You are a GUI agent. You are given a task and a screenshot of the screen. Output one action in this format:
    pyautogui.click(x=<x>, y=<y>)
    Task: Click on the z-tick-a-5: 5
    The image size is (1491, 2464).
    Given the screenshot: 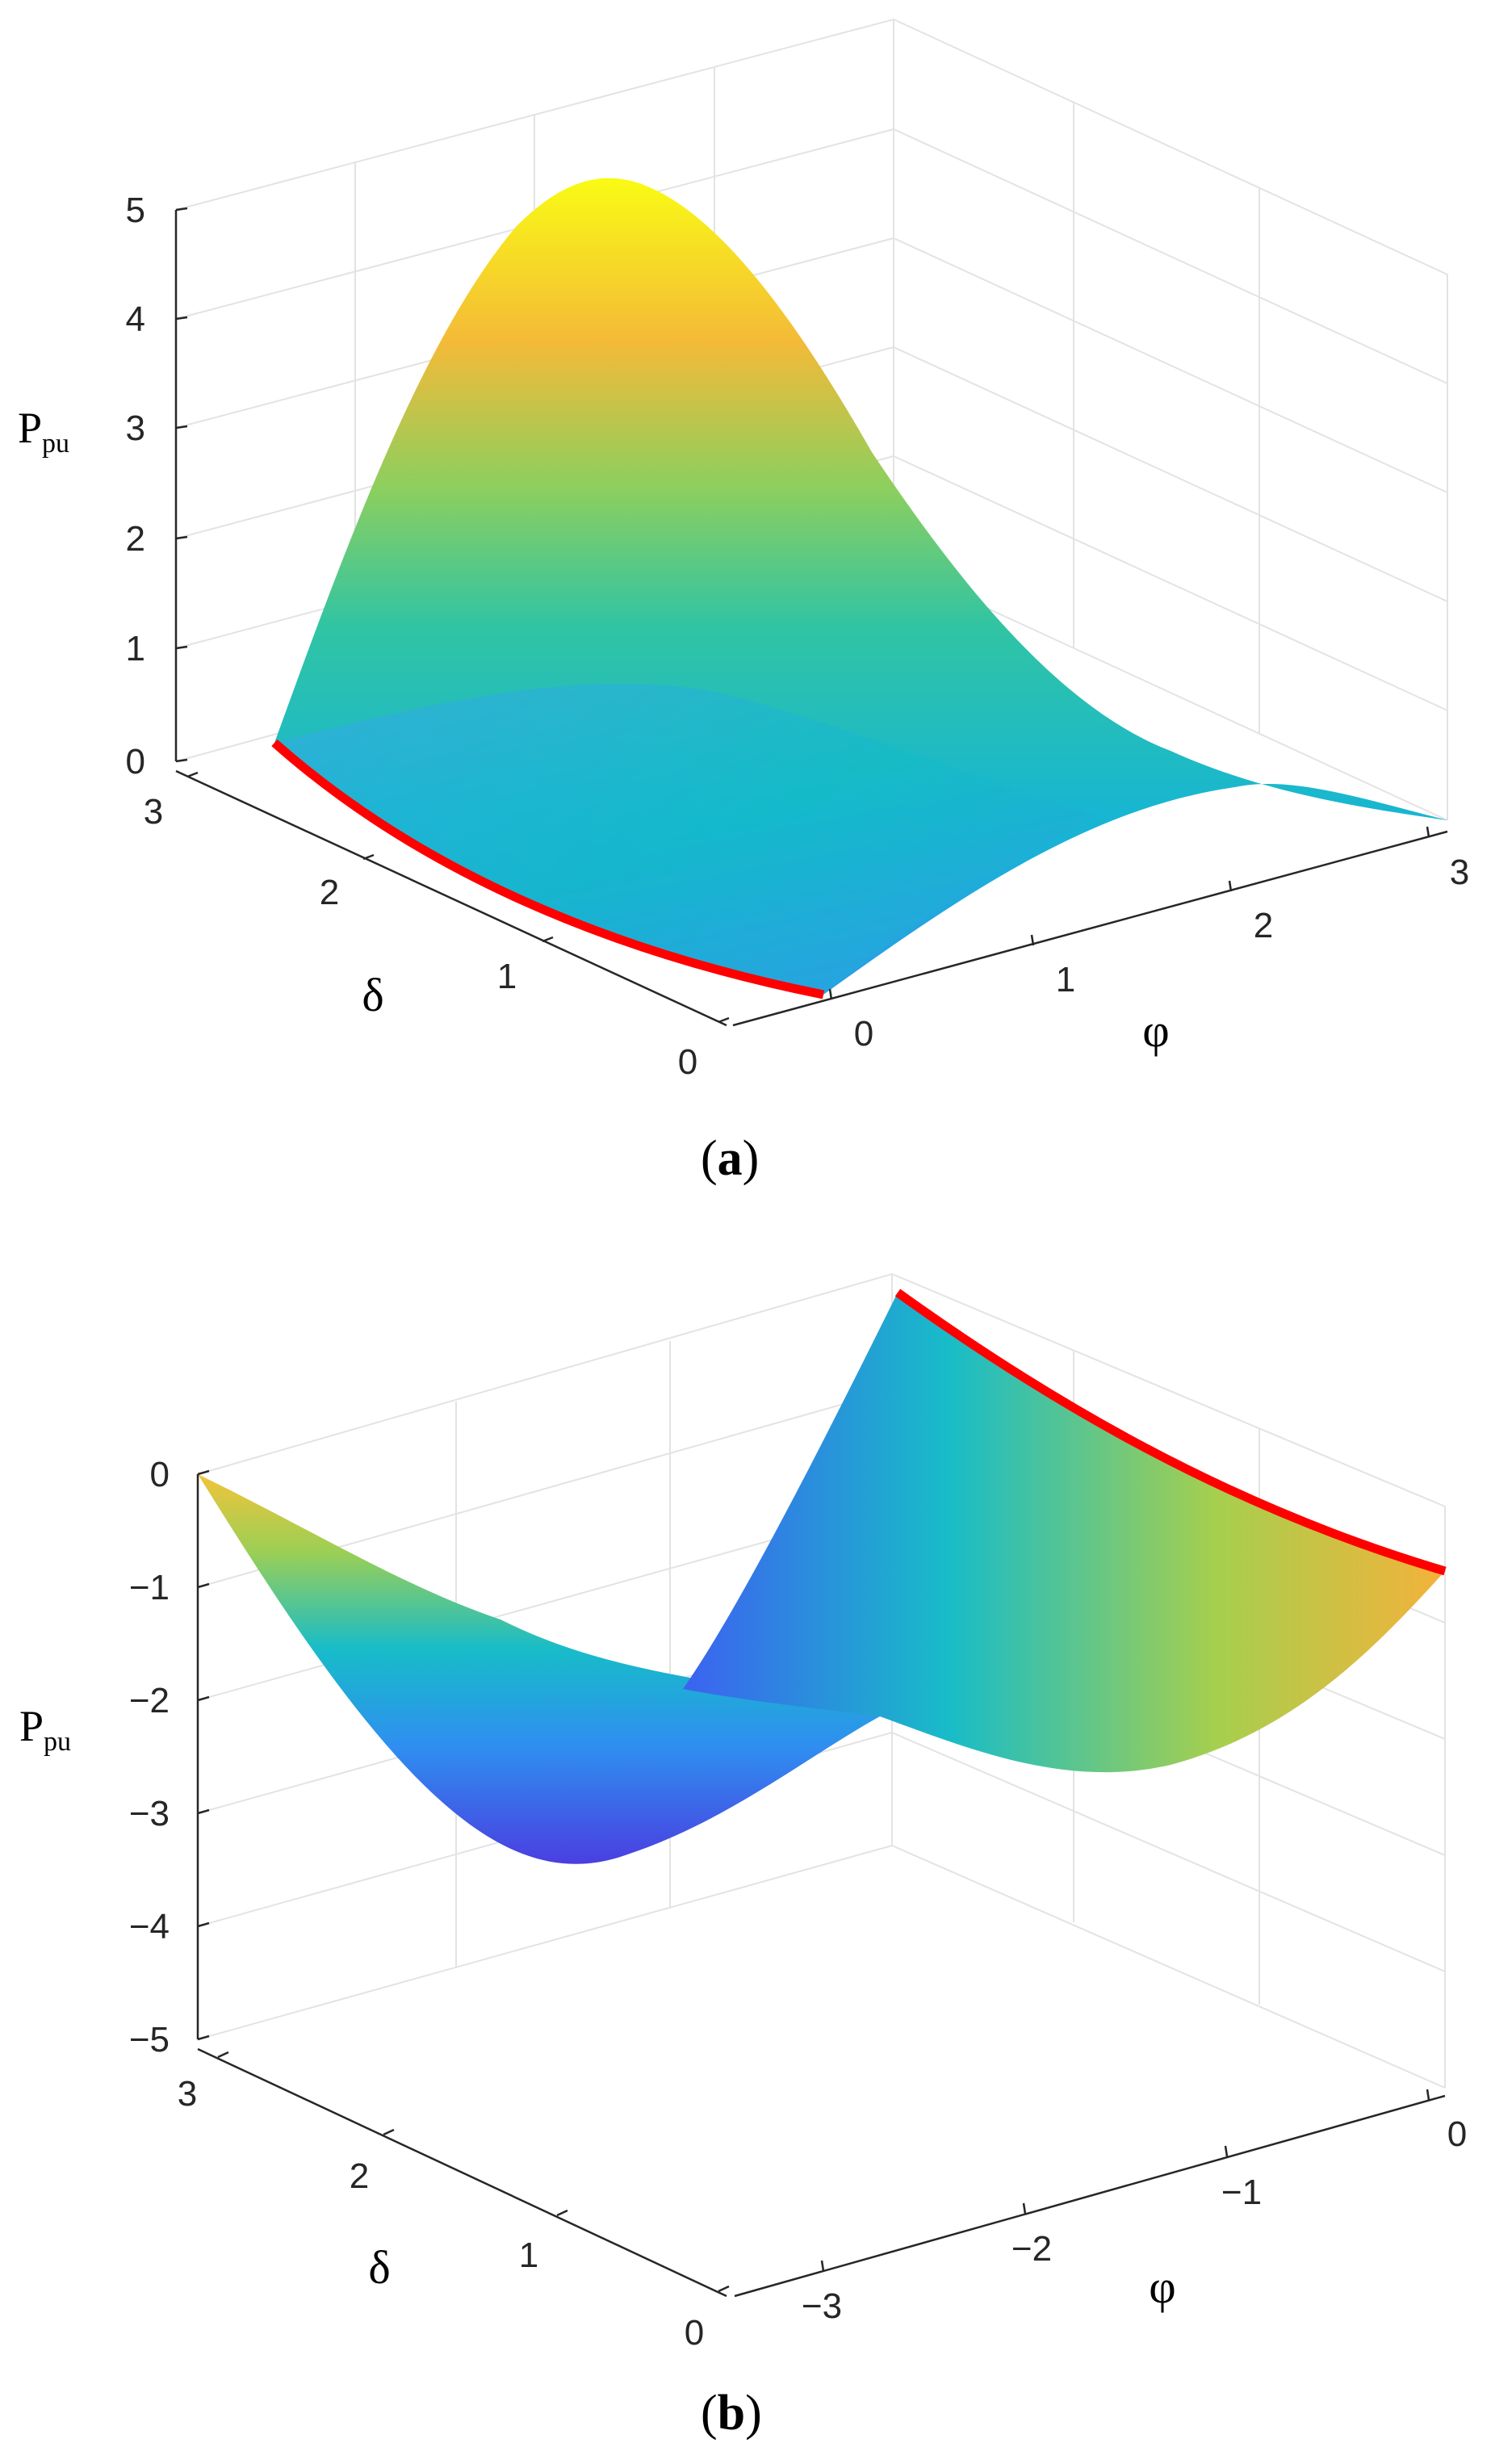 What is the action you would take?
    pyautogui.click(x=135, y=210)
    